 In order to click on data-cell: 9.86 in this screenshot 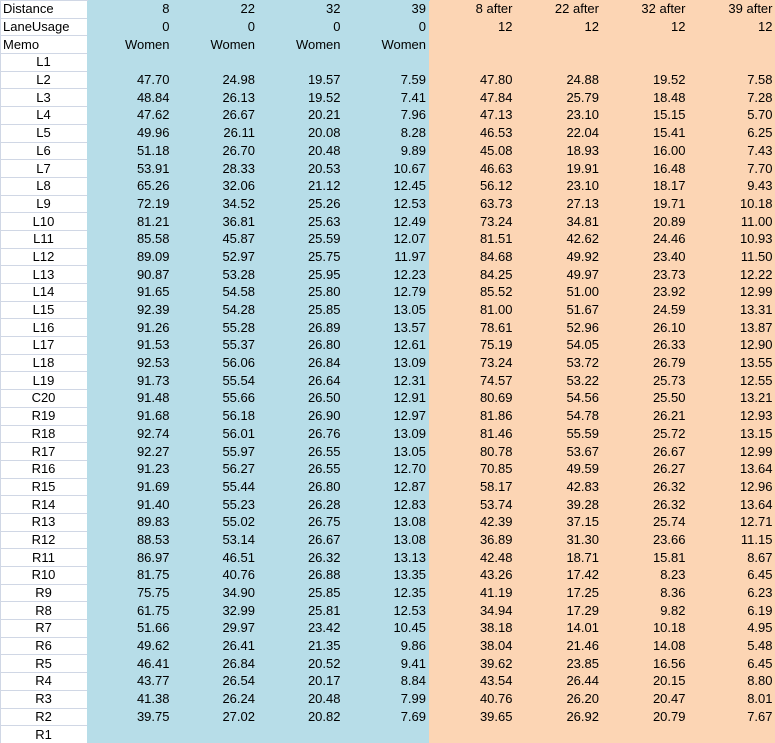, I will do `click(387, 646)`.